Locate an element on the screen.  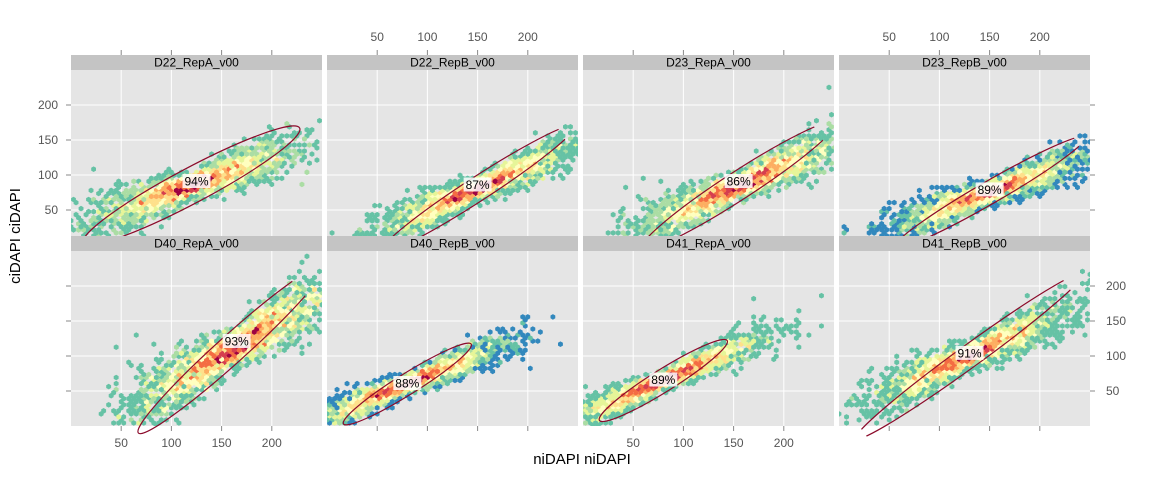
x-tick-label: 100 is located at coordinates (171, 443).